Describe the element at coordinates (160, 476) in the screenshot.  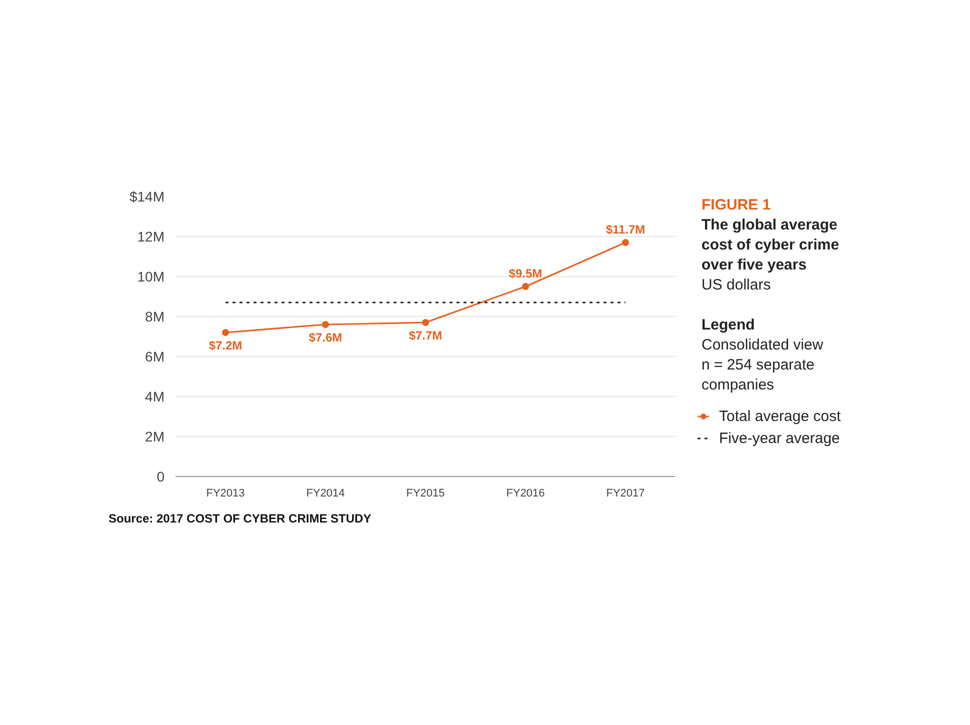
I see `y-tick-label: 0` at that location.